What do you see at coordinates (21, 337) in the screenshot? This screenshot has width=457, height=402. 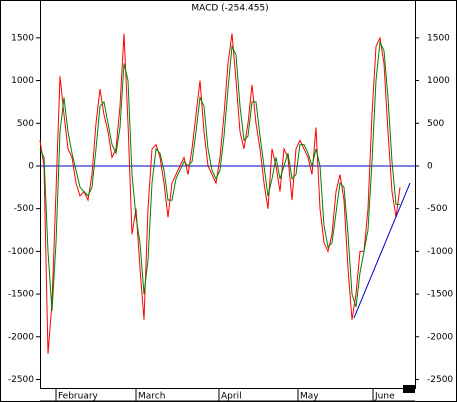 I see `y-tick-label-left: -2000` at bounding box center [21, 337].